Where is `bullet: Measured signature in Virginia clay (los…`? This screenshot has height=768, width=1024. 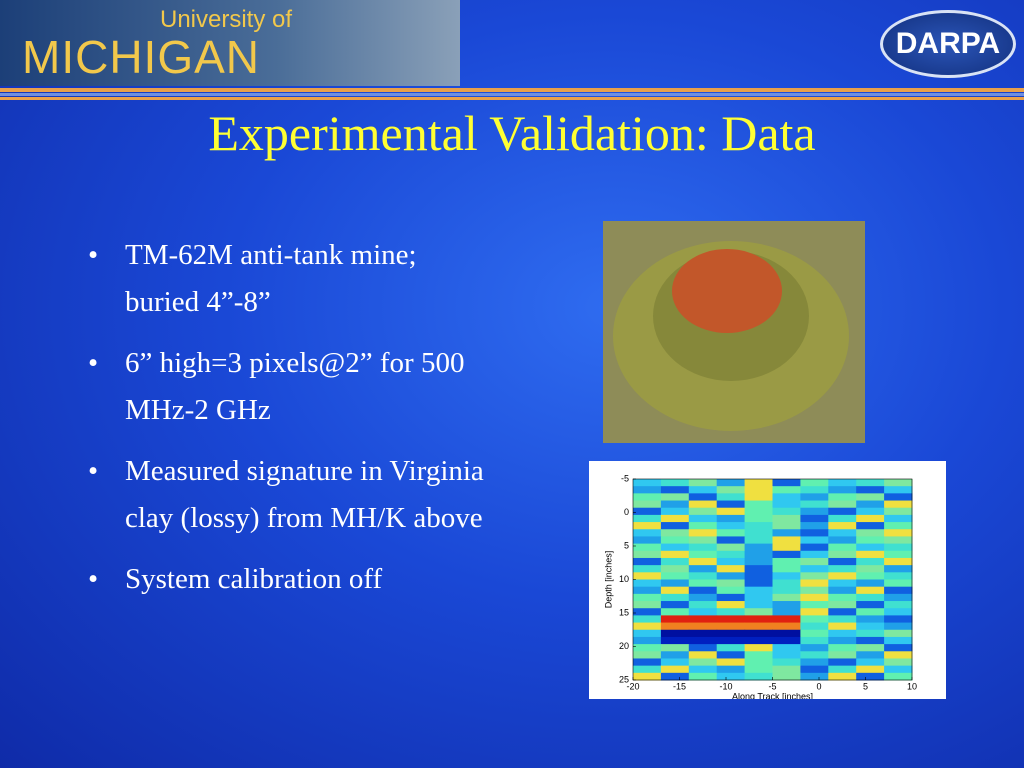
bullet: Measured signature in Virginia clay (los… is located at coordinates (287, 495).